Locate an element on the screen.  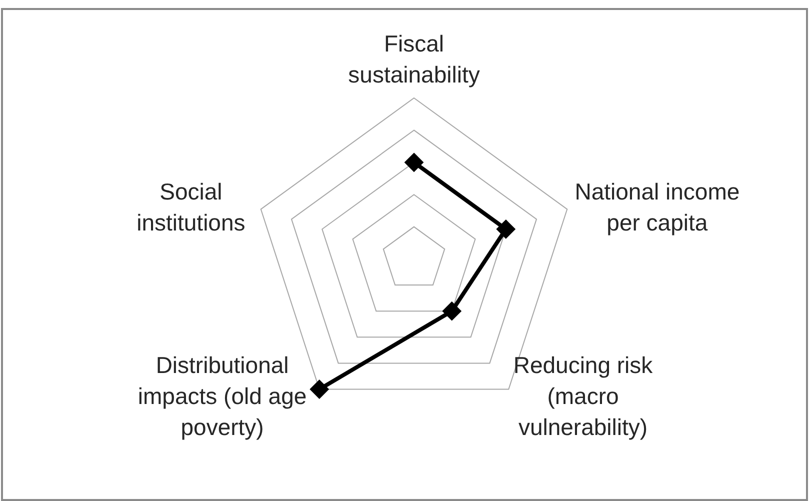
spoke-label: Social institutions is located at coordinates (191, 207).